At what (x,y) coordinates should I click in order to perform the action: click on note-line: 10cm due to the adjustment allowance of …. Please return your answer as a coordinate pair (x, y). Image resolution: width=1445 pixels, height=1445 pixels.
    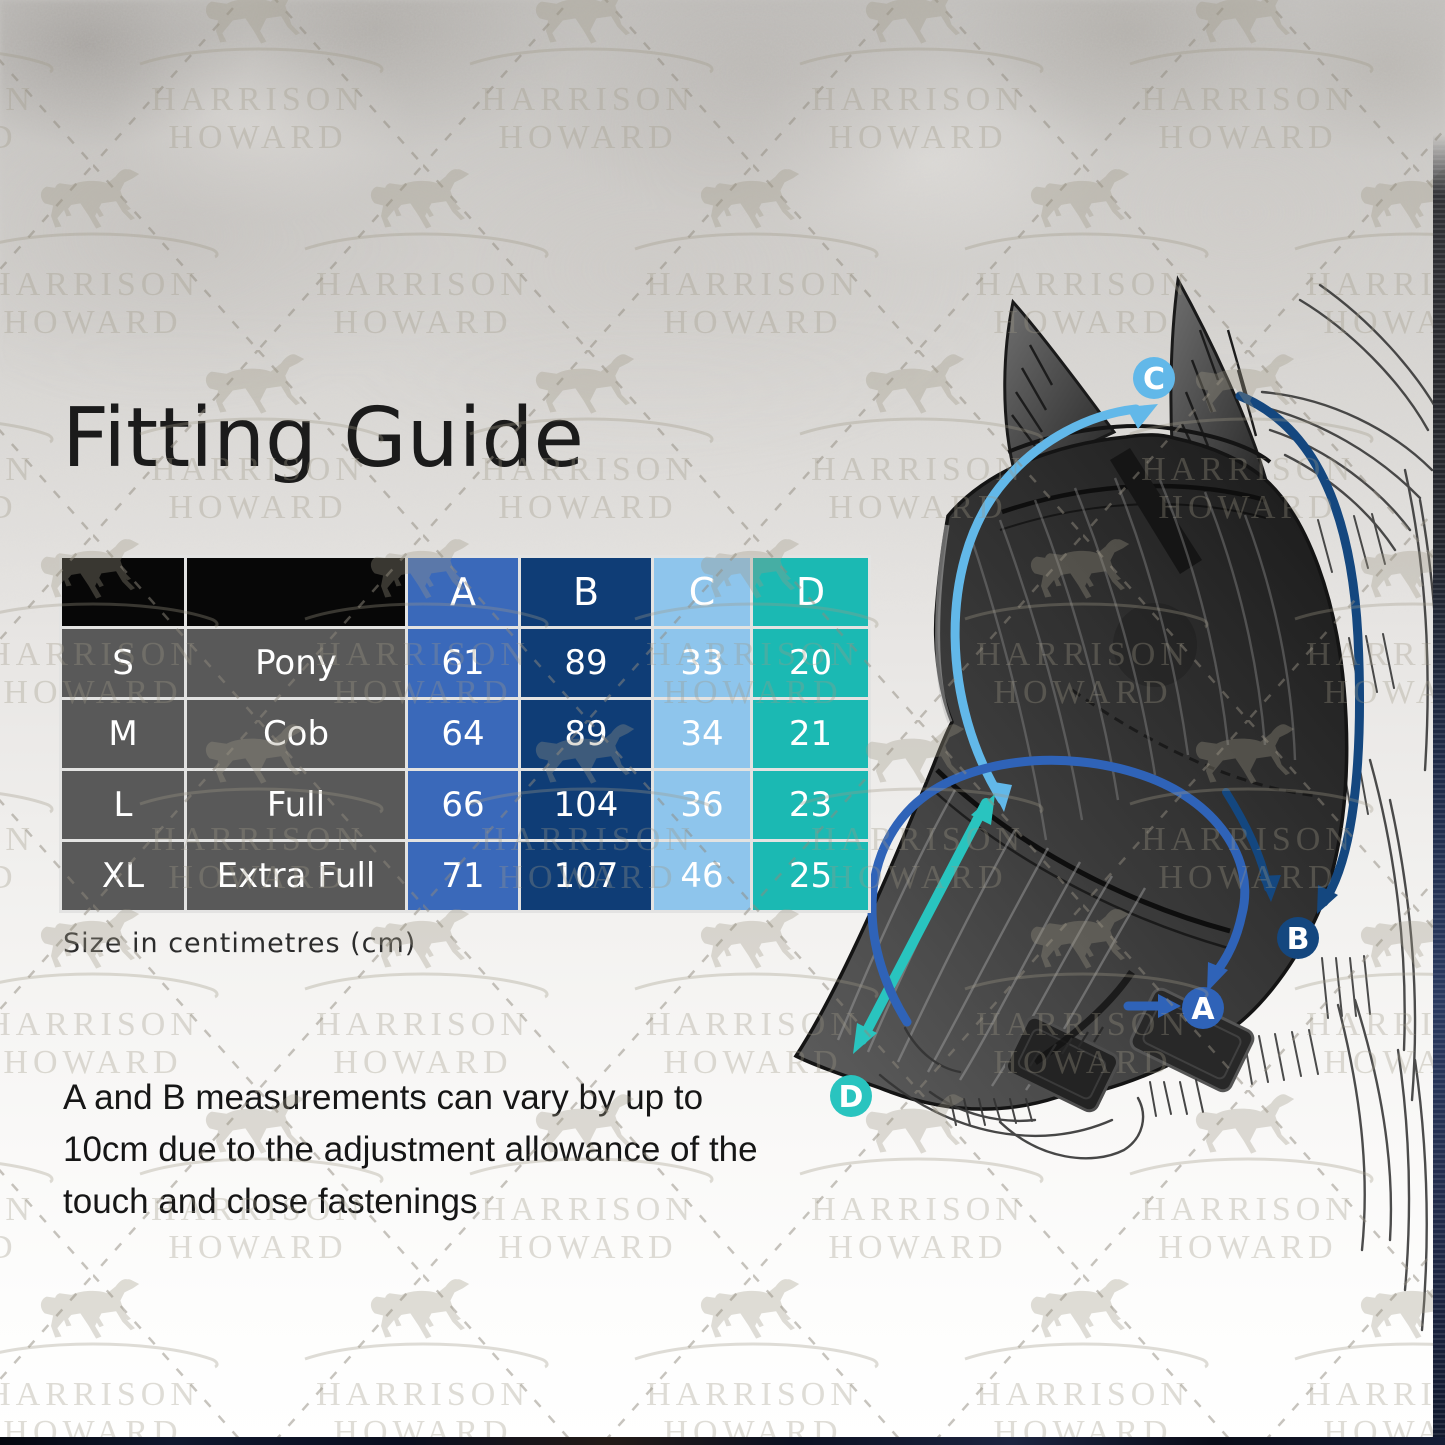
    Looking at the image, I should click on (410, 1149).